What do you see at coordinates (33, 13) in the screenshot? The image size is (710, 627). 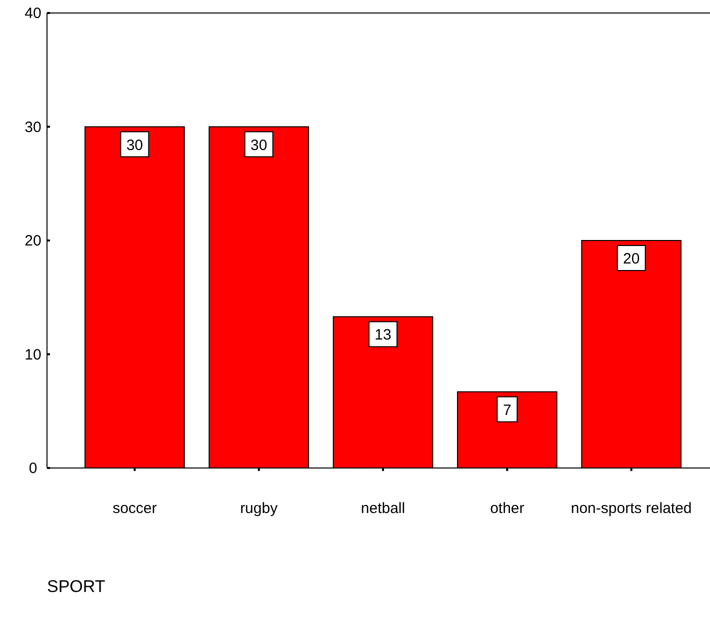 I see `y-tick-label: 40` at bounding box center [33, 13].